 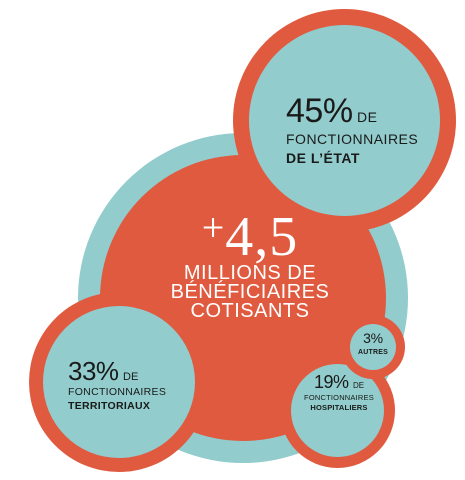 I want to click on etat-unit: %, so click(x=337, y=111).